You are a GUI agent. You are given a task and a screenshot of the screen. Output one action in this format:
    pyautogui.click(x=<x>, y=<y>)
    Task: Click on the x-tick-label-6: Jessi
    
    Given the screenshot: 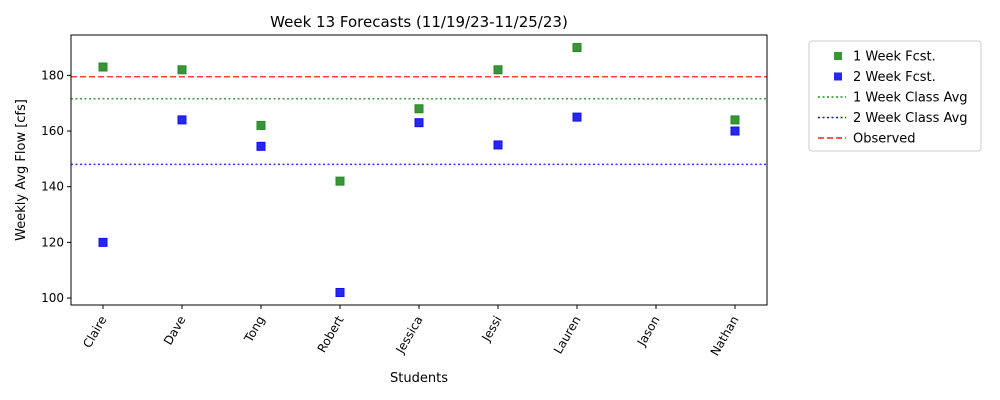 What is the action you would take?
    pyautogui.click(x=492, y=329)
    